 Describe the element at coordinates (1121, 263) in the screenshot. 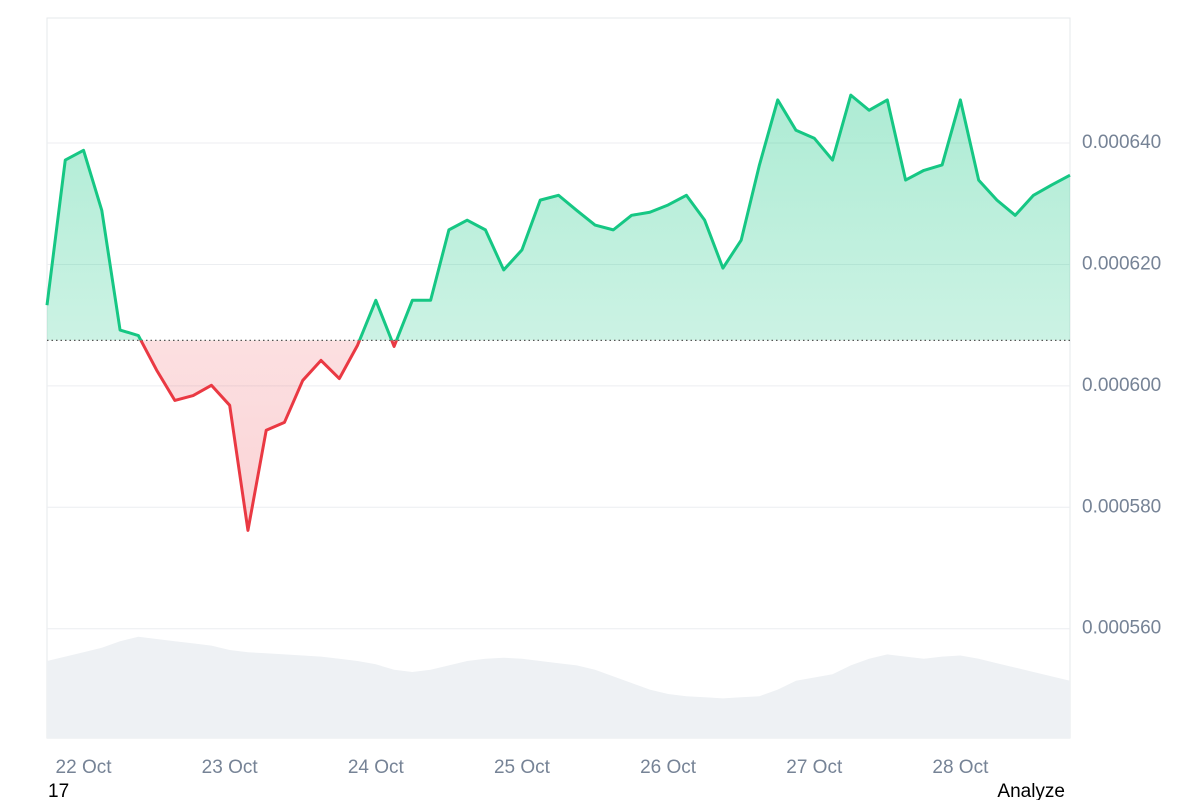

I see `y-tick-label: 0.000620` at that location.